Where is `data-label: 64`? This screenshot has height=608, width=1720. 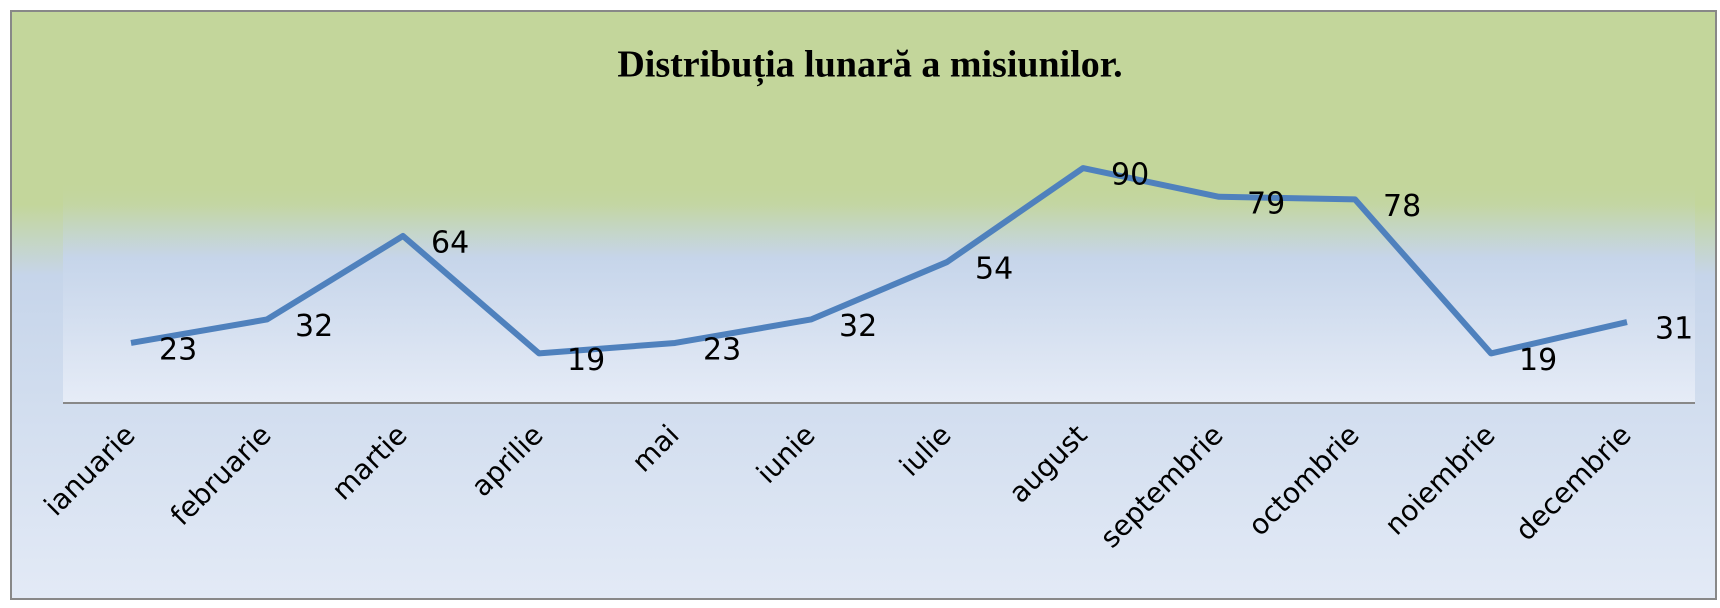
data-label: 64 is located at coordinates (450, 242).